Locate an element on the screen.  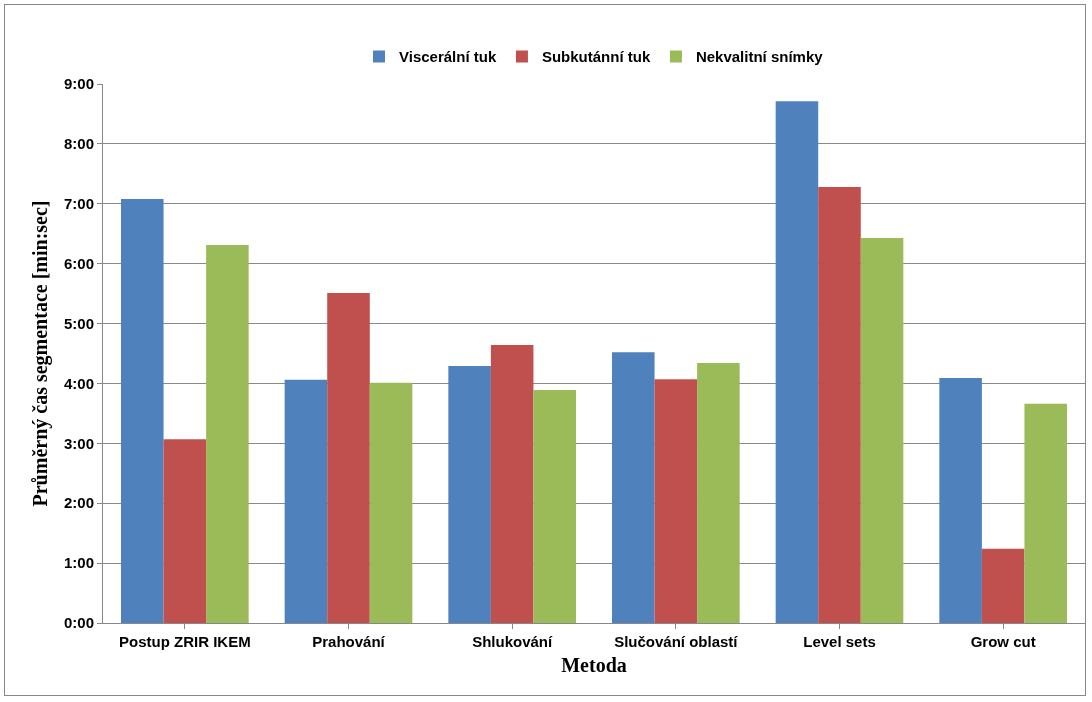
legend-label: Nekvalitní snímky is located at coordinates (759, 57).